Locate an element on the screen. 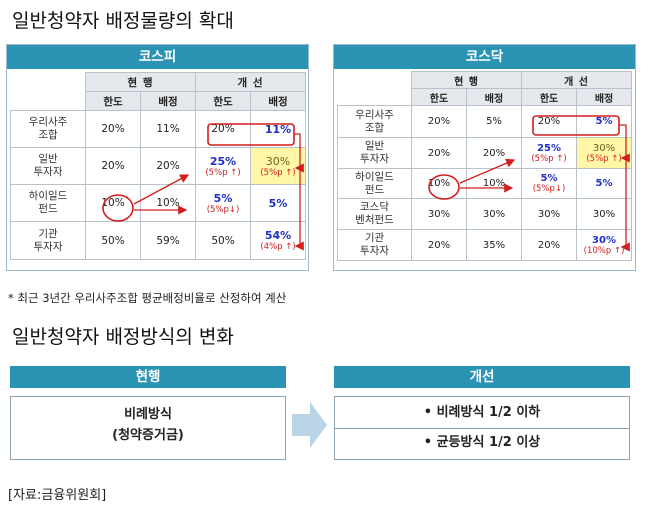 The width and height of the screenshot is (650, 510). table-row: 기관 투자자 50% 59% 50% 54% (4%p ↑) is located at coordinates (158, 240).